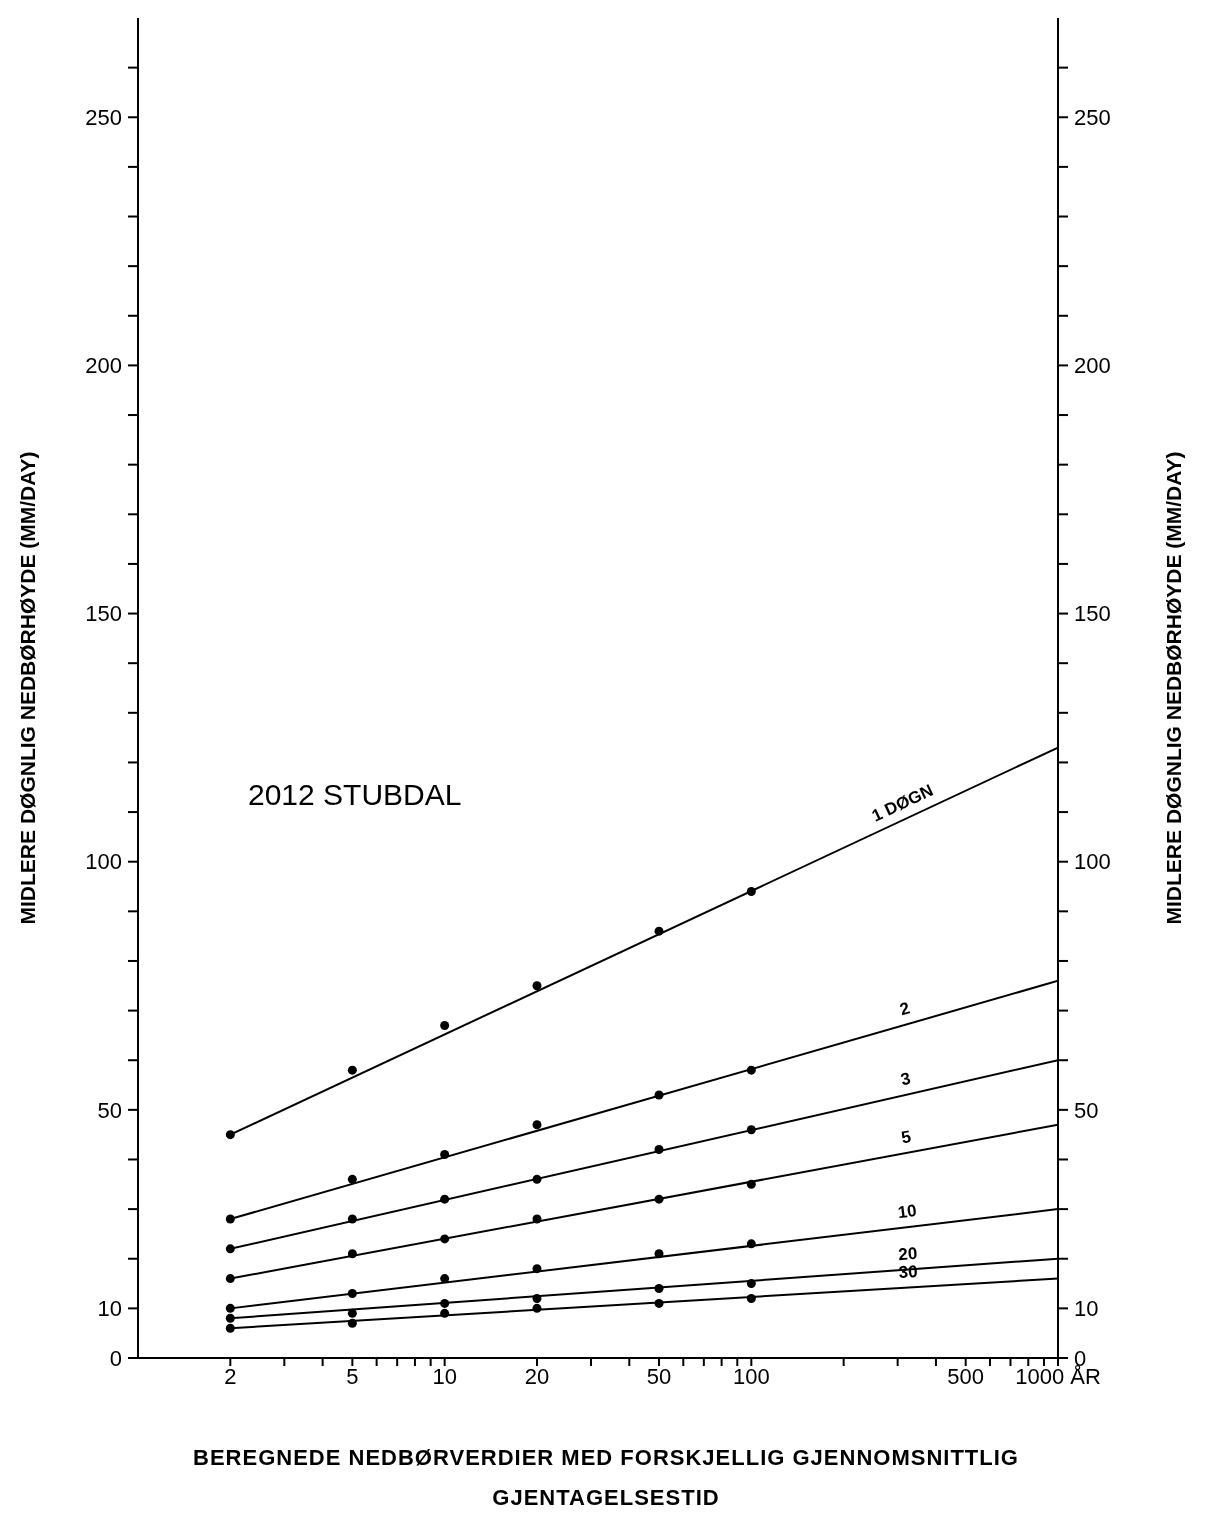  What do you see at coordinates (751, 1376) in the screenshot?
I see `x-tick-label: 100` at bounding box center [751, 1376].